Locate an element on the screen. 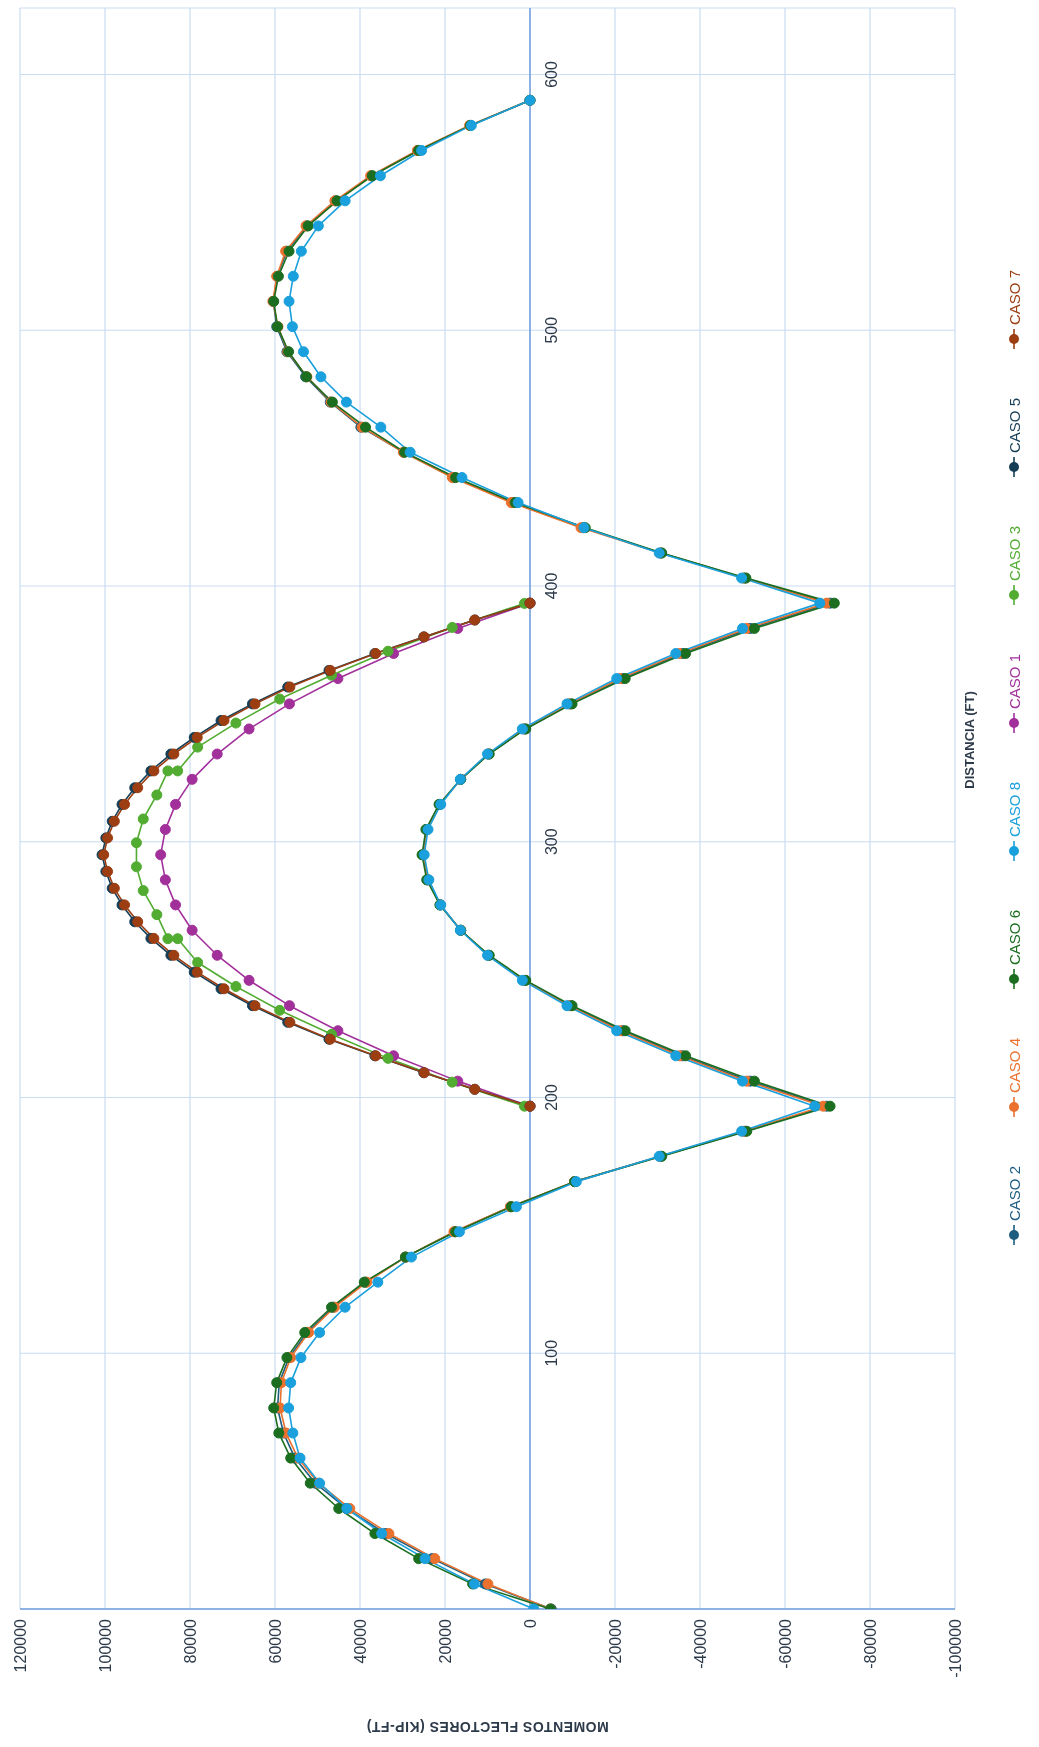 The width and height of the screenshot is (1039, 1747). x-tick-label: 0 is located at coordinates (530, 1623).